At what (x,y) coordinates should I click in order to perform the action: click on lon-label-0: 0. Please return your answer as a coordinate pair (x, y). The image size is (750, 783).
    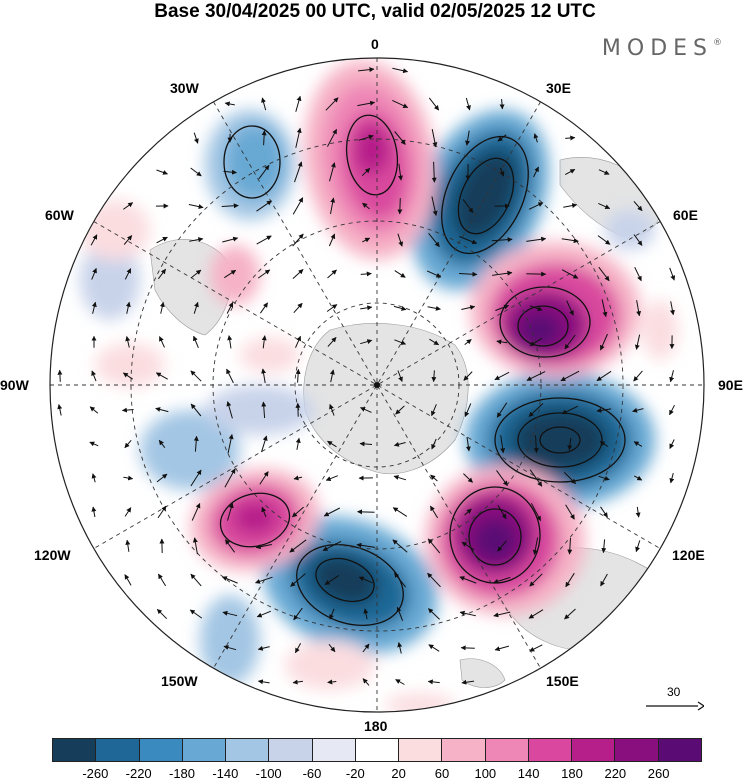
    Looking at the image, I should click on (375, 44).